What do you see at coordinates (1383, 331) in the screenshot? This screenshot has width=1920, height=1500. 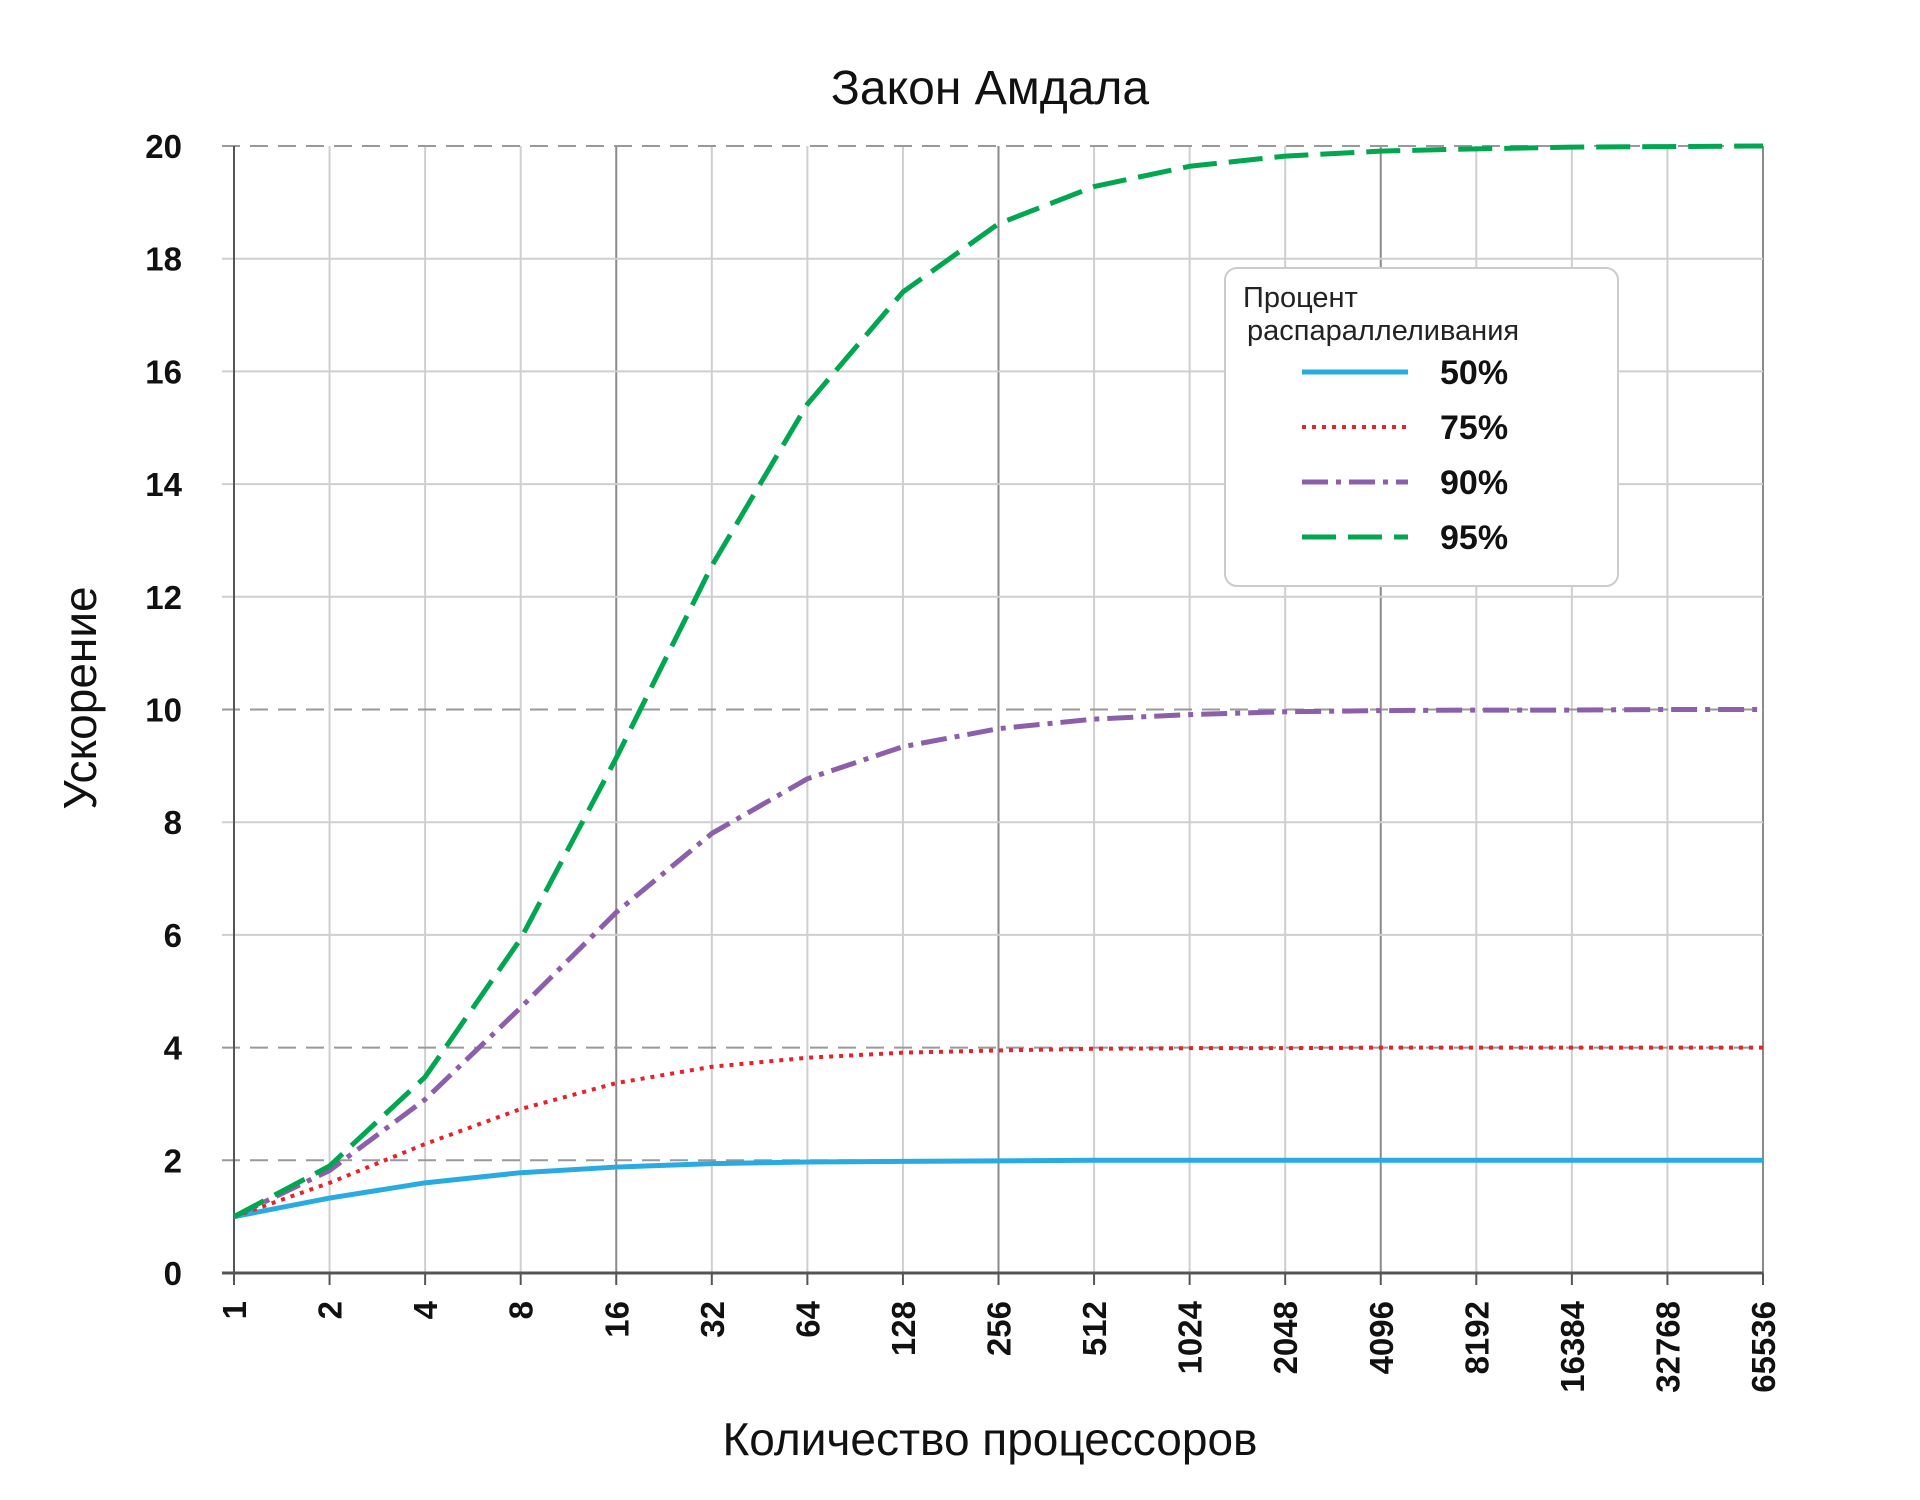 I see `legend-title-line2: распараллеливания` at bounding box center [1383, 331].